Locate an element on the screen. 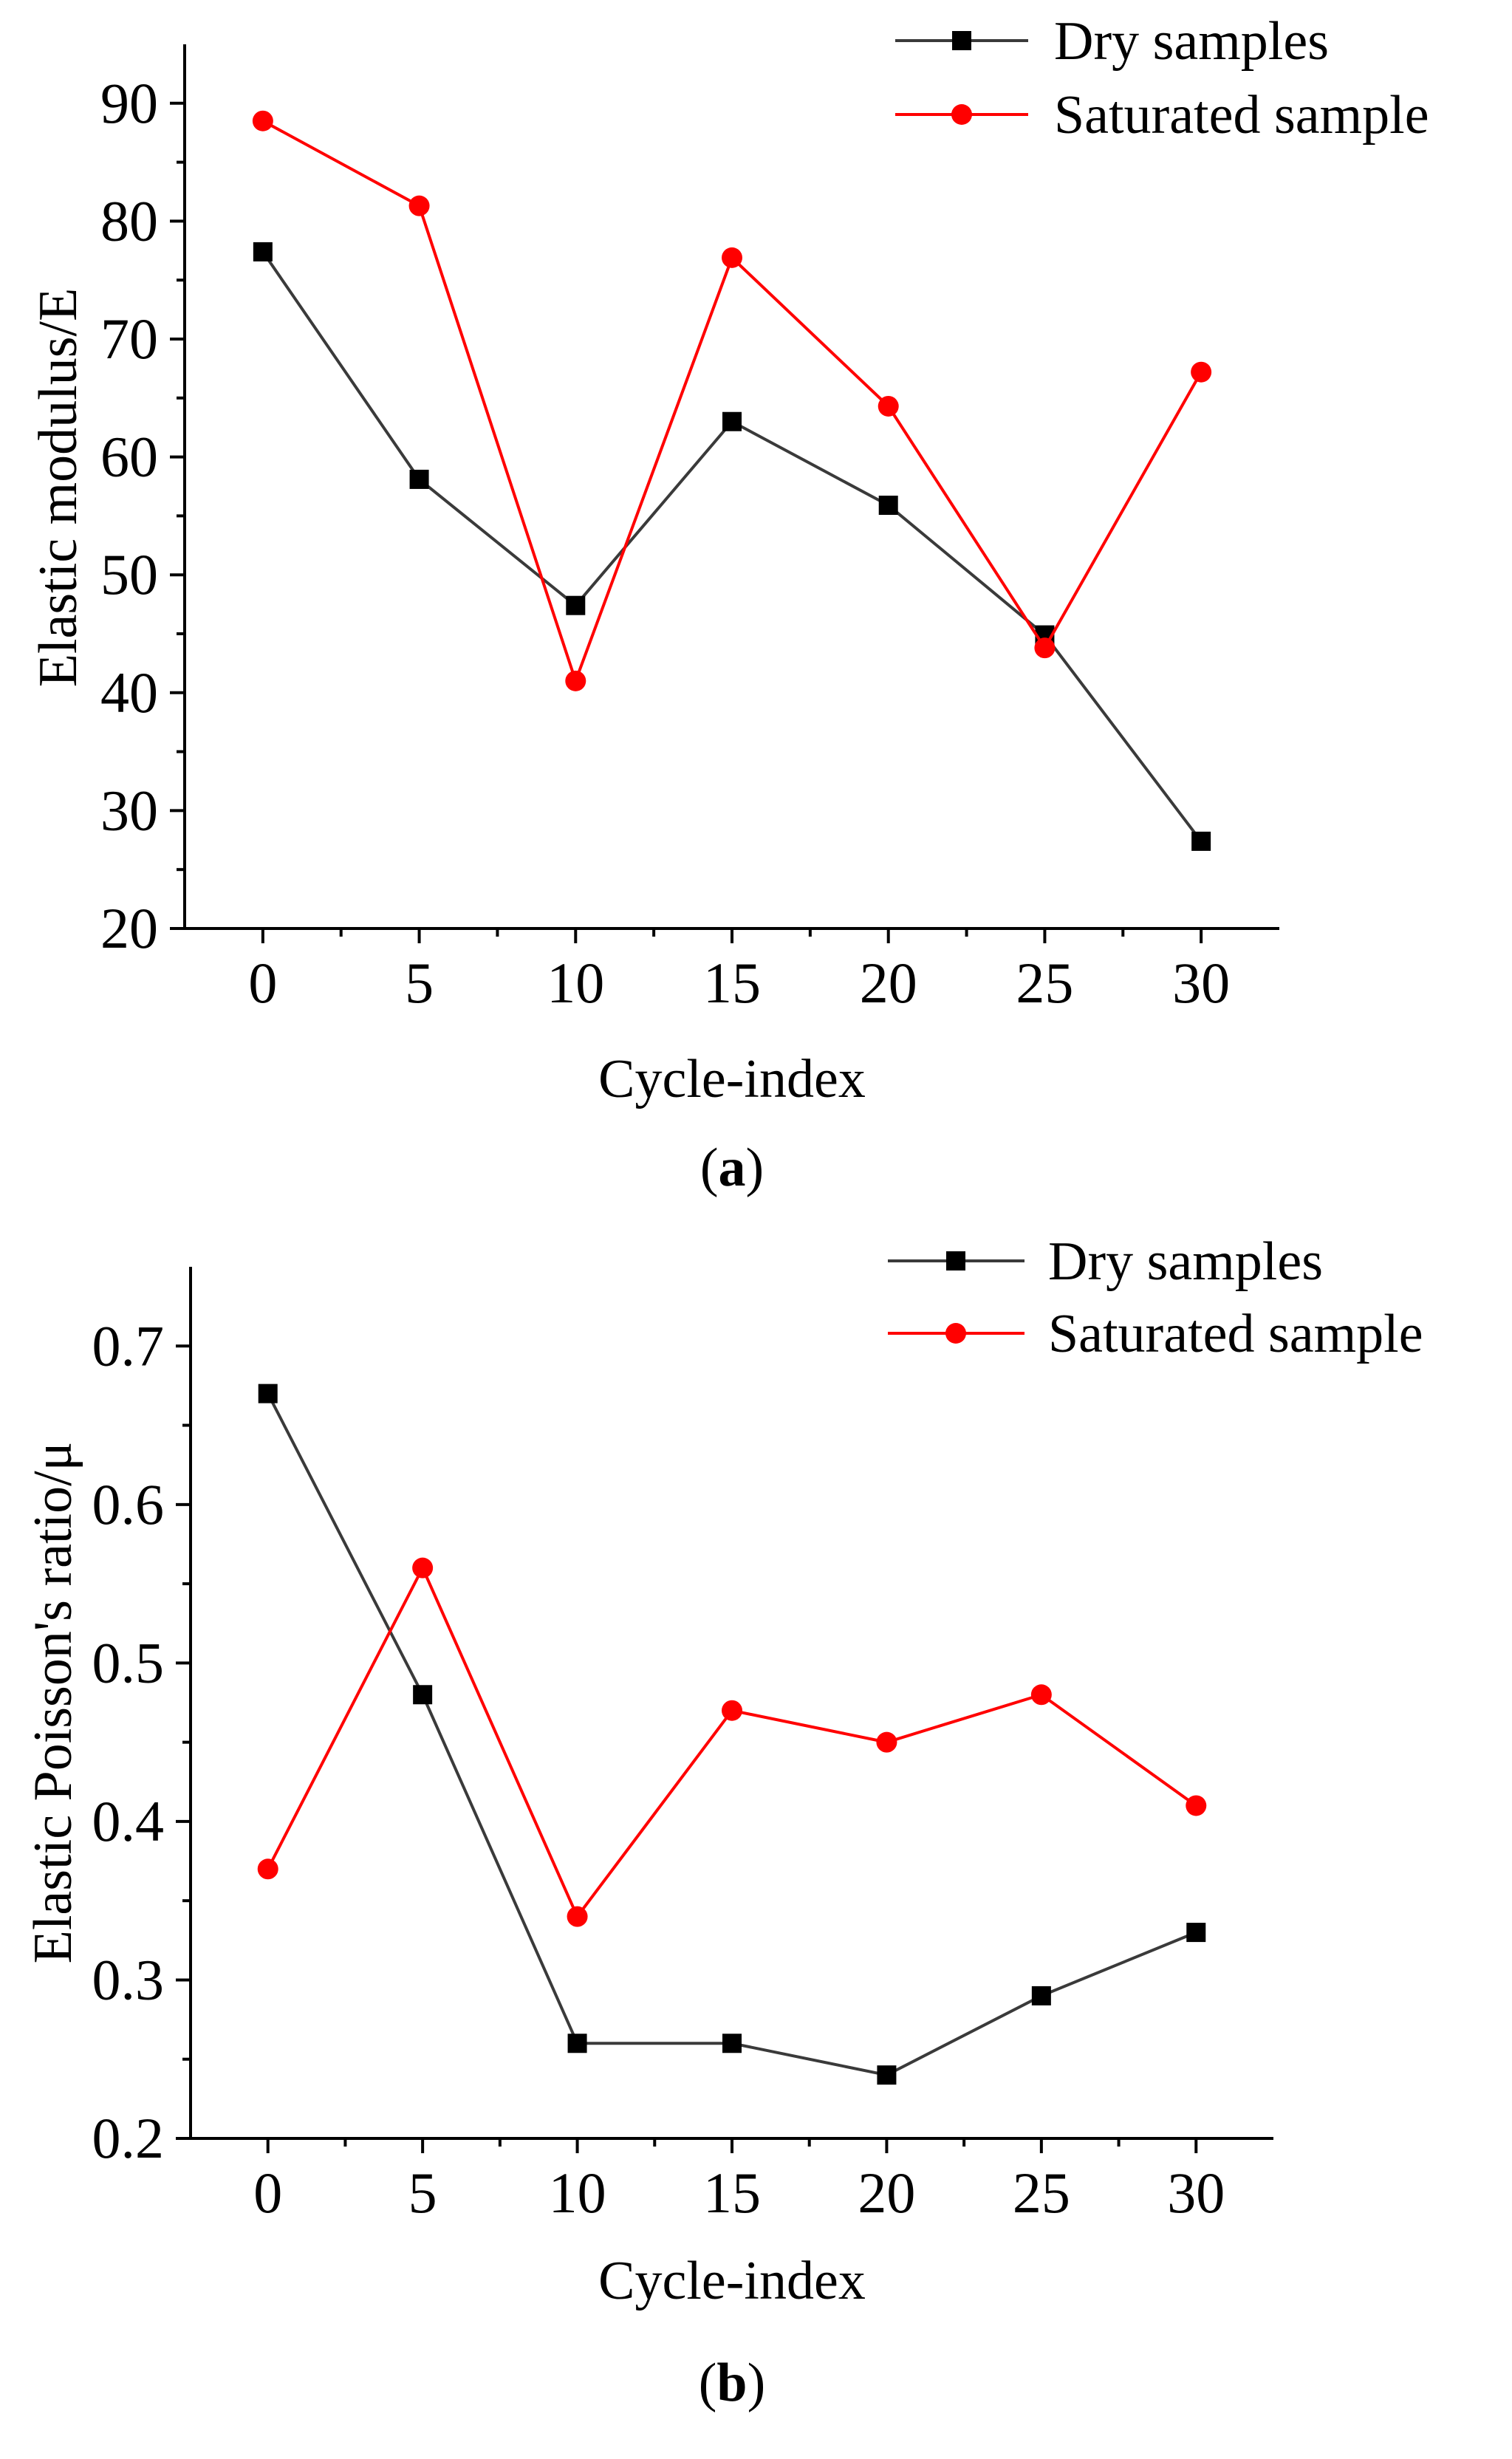 This screenshot has width=1512, height=2459. x-tick-label-b: 20 is located at coordinates (886, 2193).